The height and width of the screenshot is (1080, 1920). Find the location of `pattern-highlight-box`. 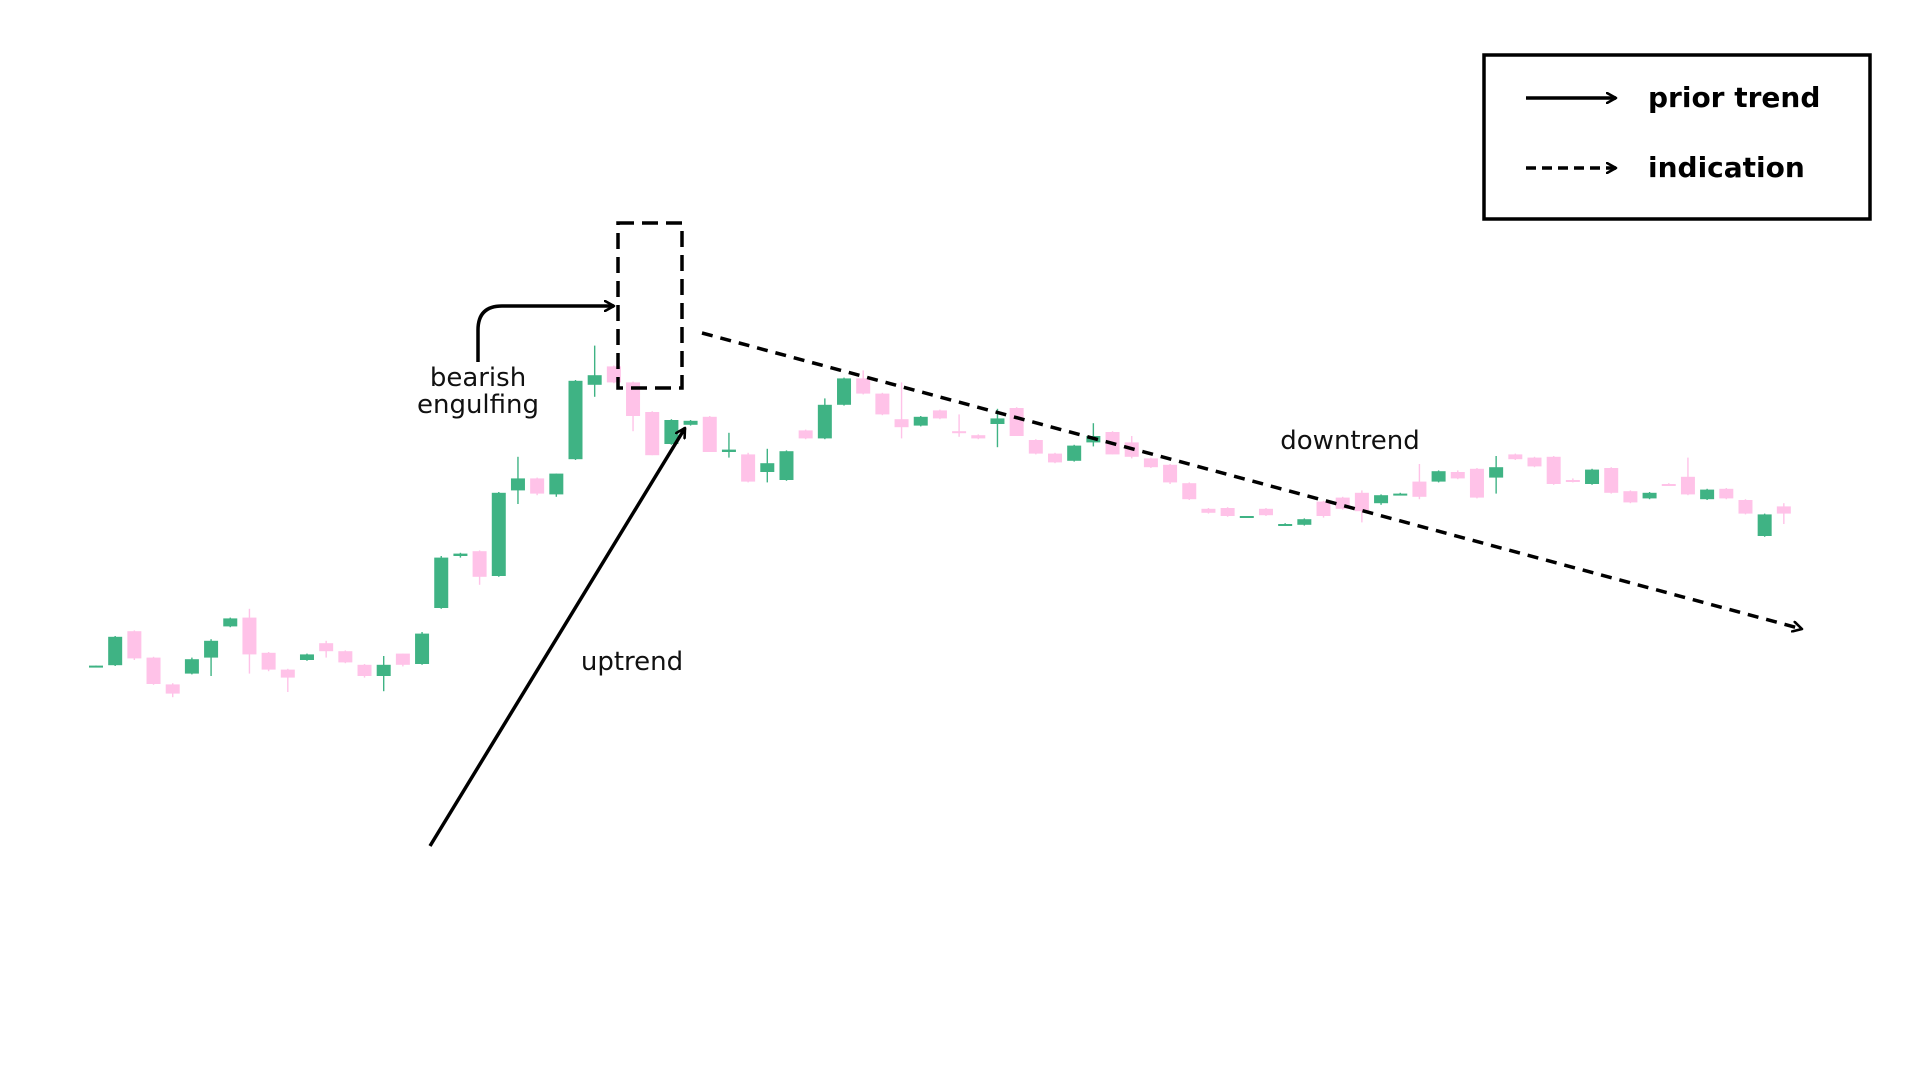

pattern-highlight-box is located at coordinates (650, 305).